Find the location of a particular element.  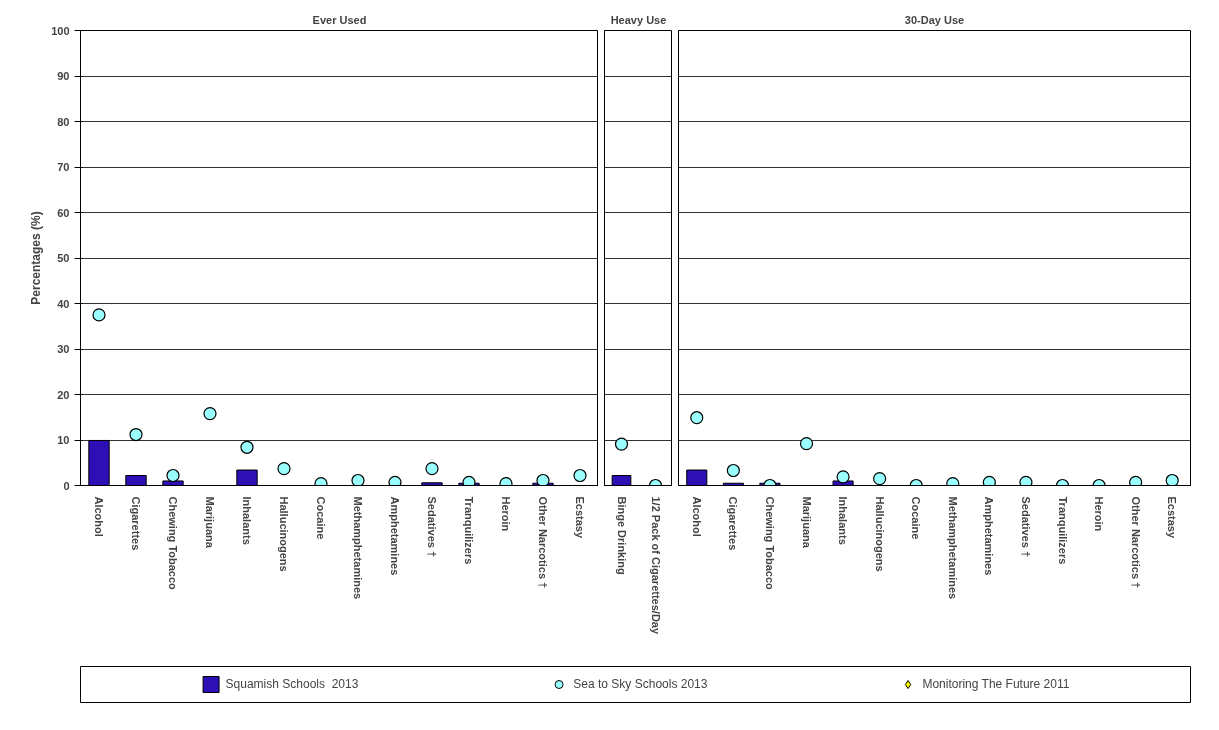

y-tick-label: 100 is located at coordinates (60, 30).